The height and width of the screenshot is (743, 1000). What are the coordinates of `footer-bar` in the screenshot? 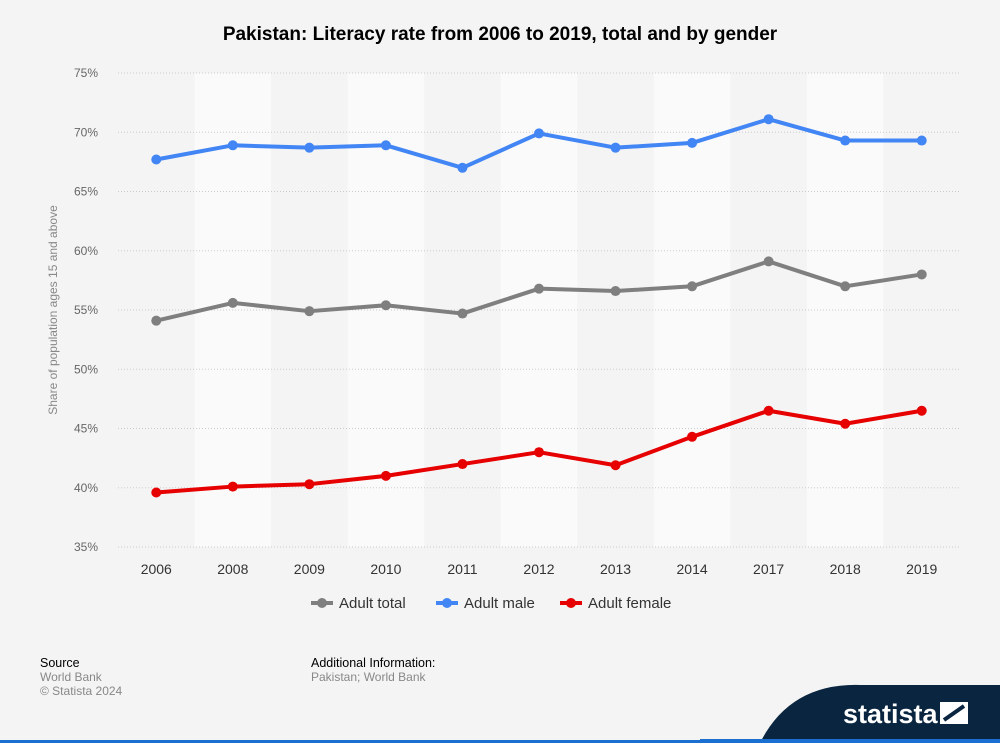 It's located at (380, 741).